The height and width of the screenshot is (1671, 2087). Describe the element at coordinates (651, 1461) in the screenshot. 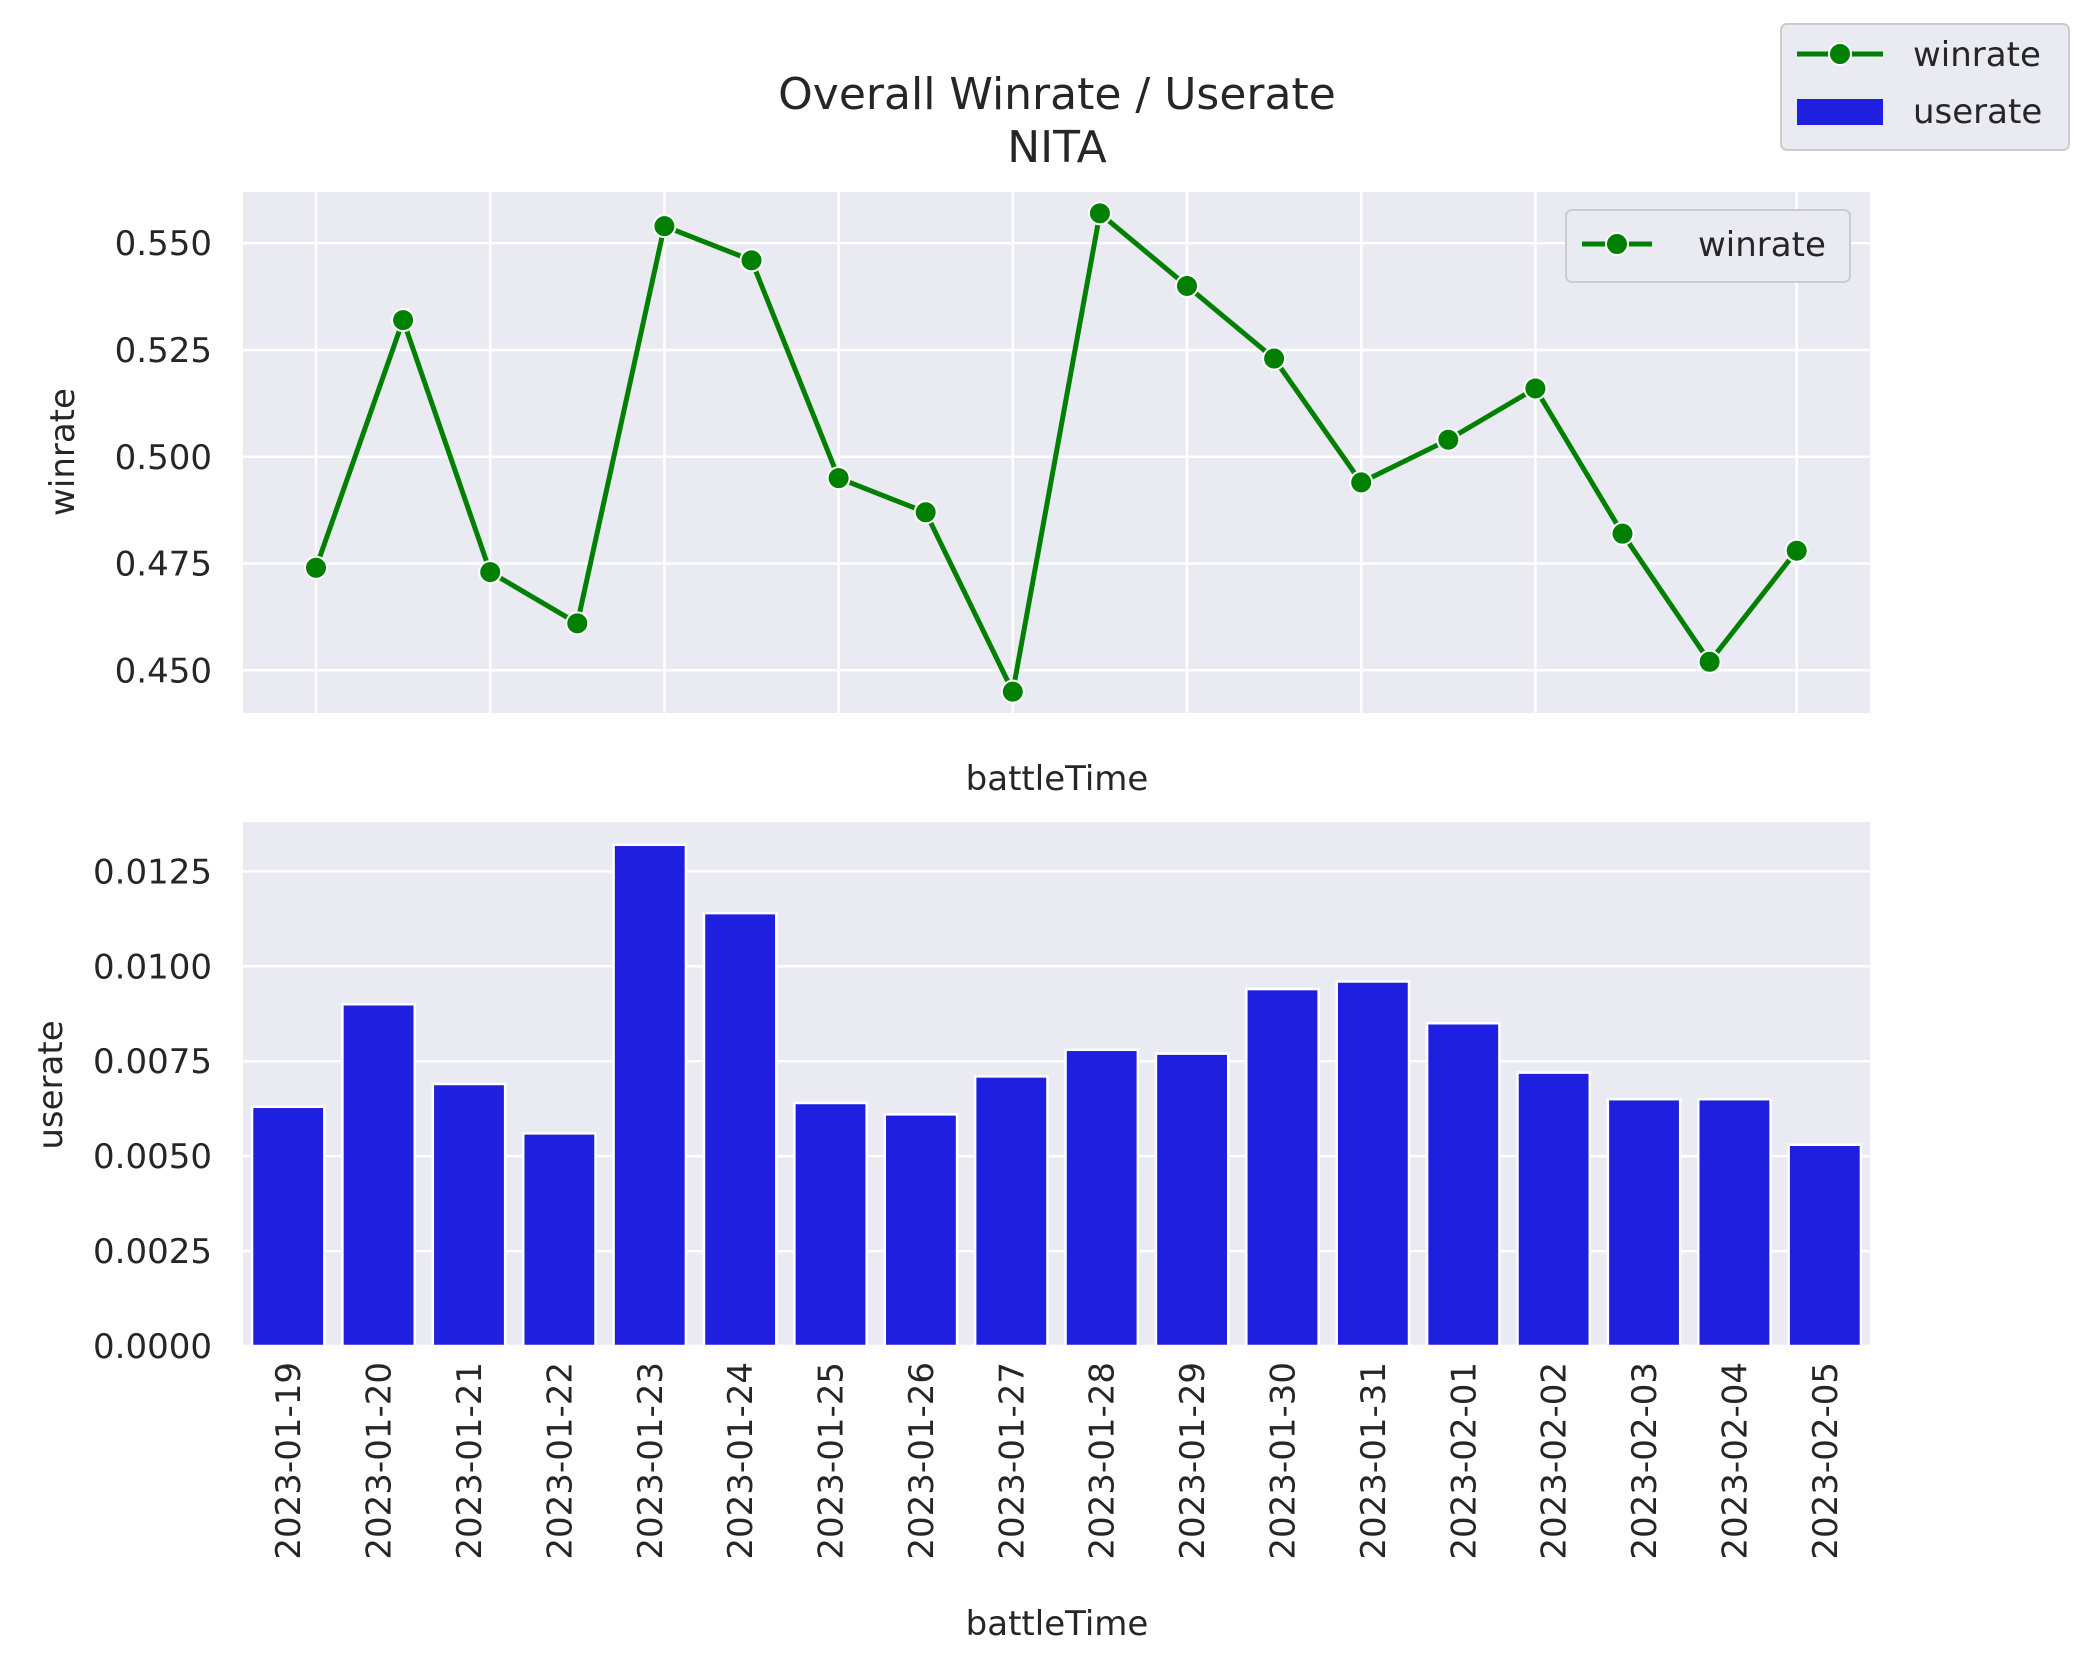

I see `userate-x-tick-label: 2023-01-23` at that location.